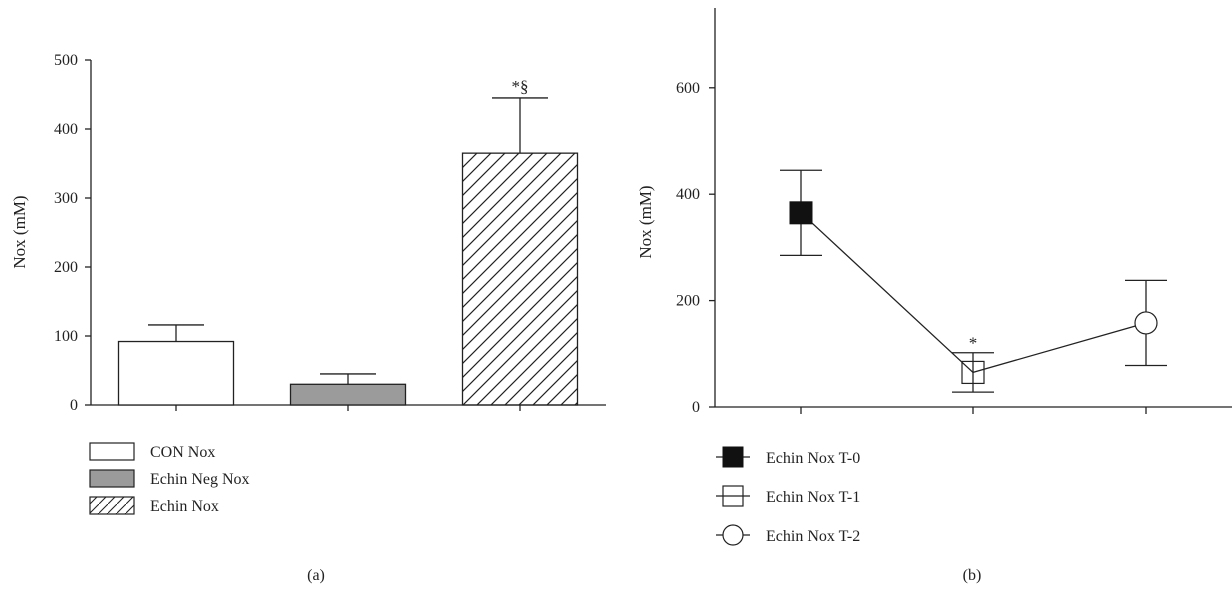 This screenshot has width=1232, height=590. I want to click on panel-b-legend-item-t0: Echin Nox T-0, so click(788, 457).